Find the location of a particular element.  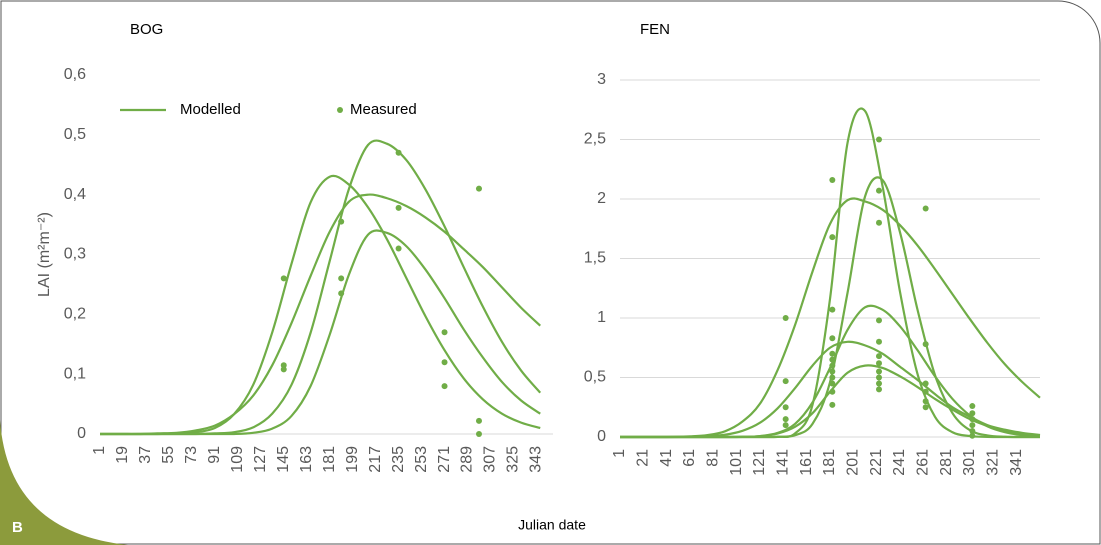

x-tick-label: 307 is located at coordinates (490, 459).